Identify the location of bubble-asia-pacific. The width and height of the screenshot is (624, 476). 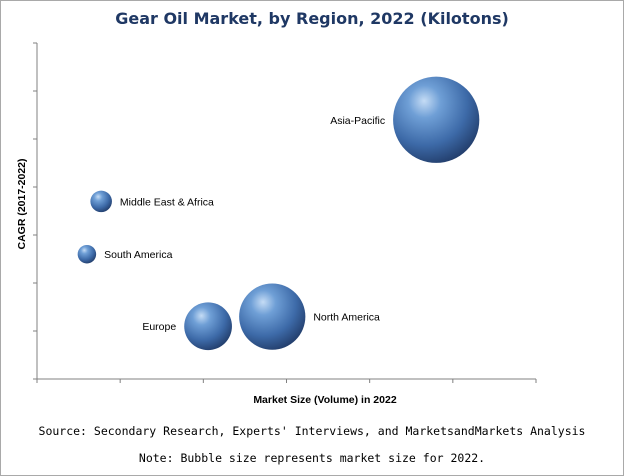
(436, 119).